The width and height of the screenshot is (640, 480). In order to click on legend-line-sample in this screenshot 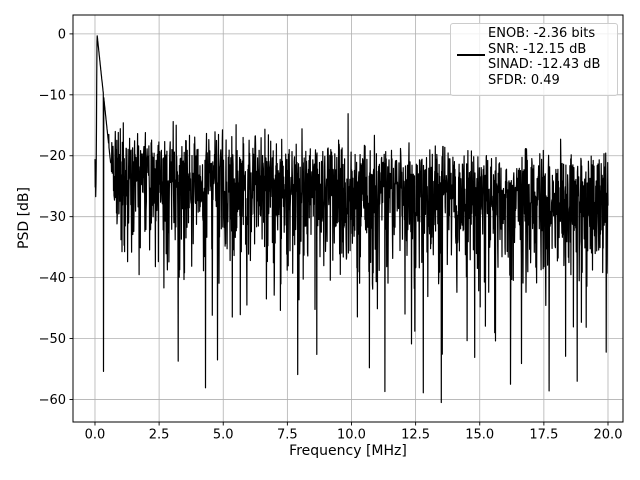, I will do `click(471, 55)`.